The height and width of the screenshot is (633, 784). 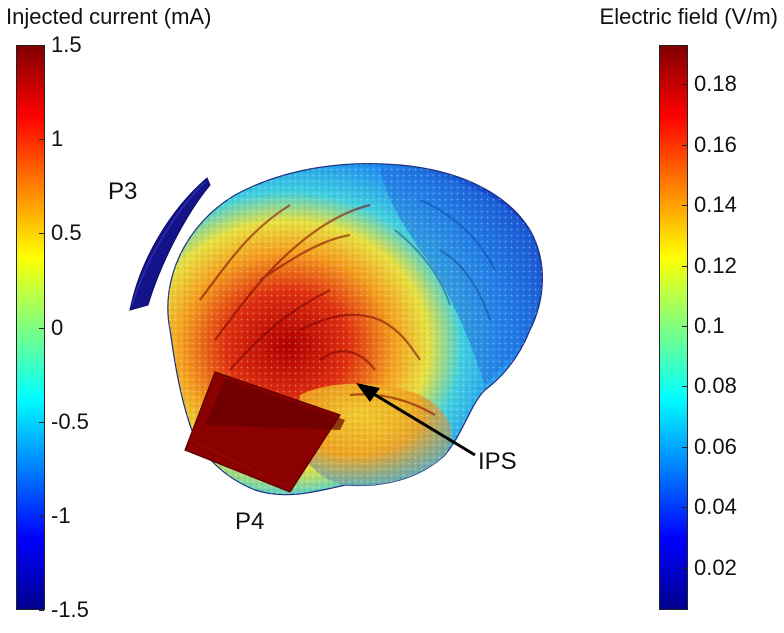 What do you see at coordinates (61, 515) in the screenshot?
I see `left-tick-label: -1` at bounding box center [61, 515].